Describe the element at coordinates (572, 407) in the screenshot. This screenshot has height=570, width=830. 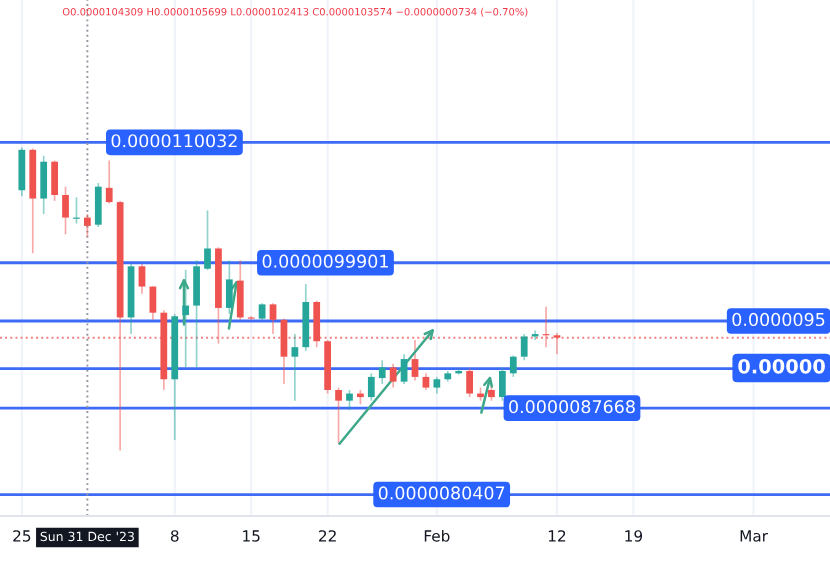
I see `ref-line-label: 0.0000087668` at that location.